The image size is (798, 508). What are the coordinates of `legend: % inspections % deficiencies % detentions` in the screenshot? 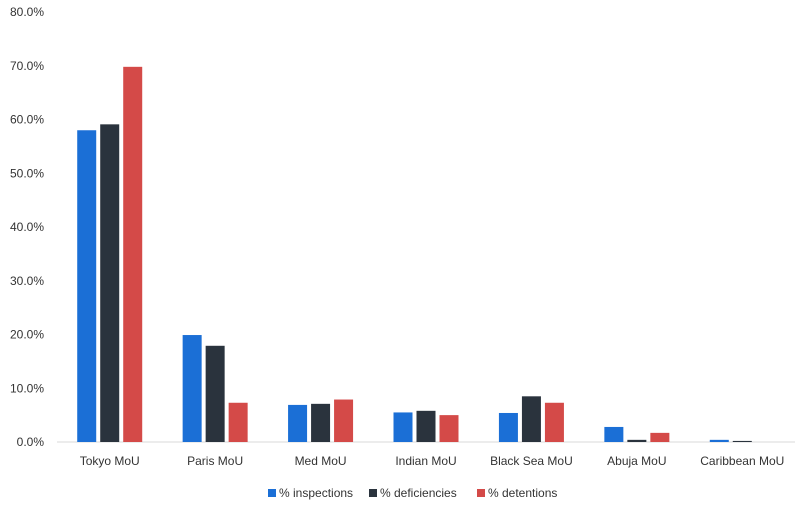 It's located at (412, 493).